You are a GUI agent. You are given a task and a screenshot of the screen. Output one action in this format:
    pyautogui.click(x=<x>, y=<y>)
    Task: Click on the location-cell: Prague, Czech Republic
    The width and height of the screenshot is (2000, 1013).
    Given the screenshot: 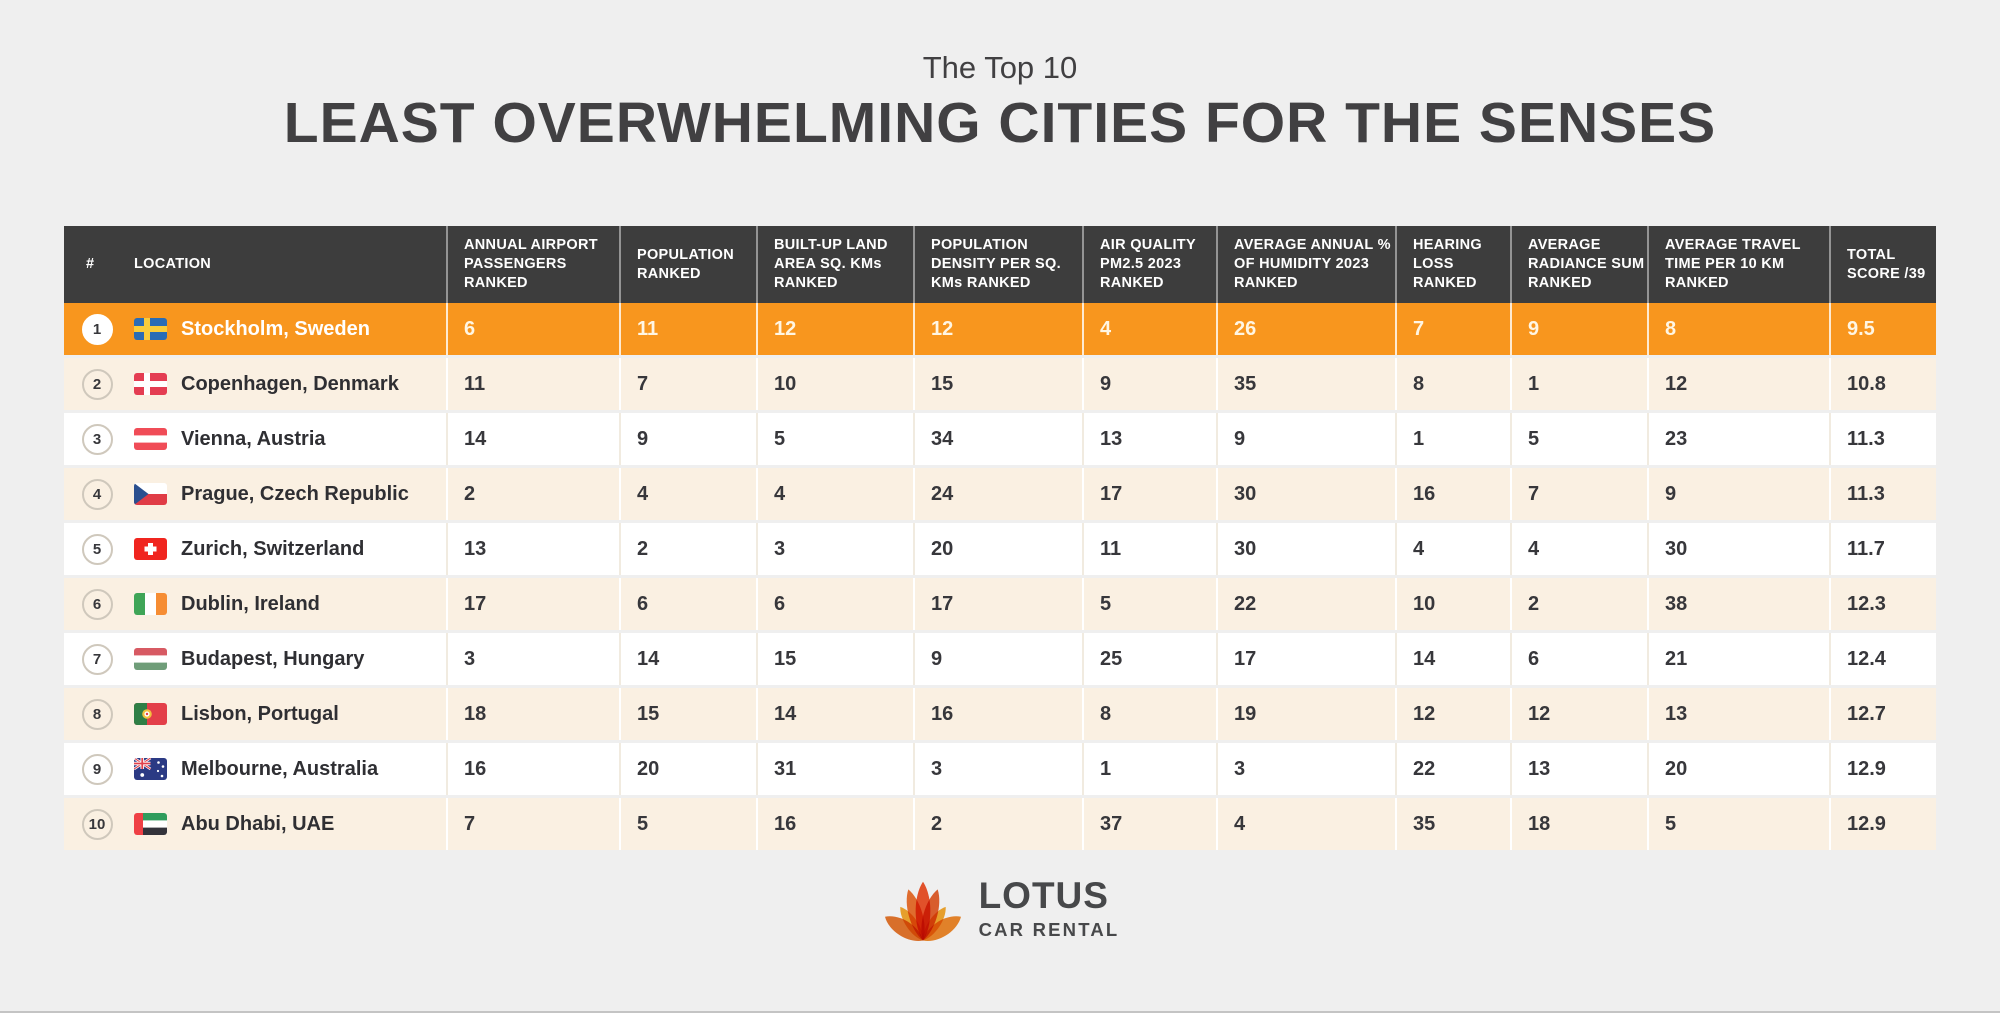 What is the action you would take?
    pyautogui.click(x=288, y=494)
    